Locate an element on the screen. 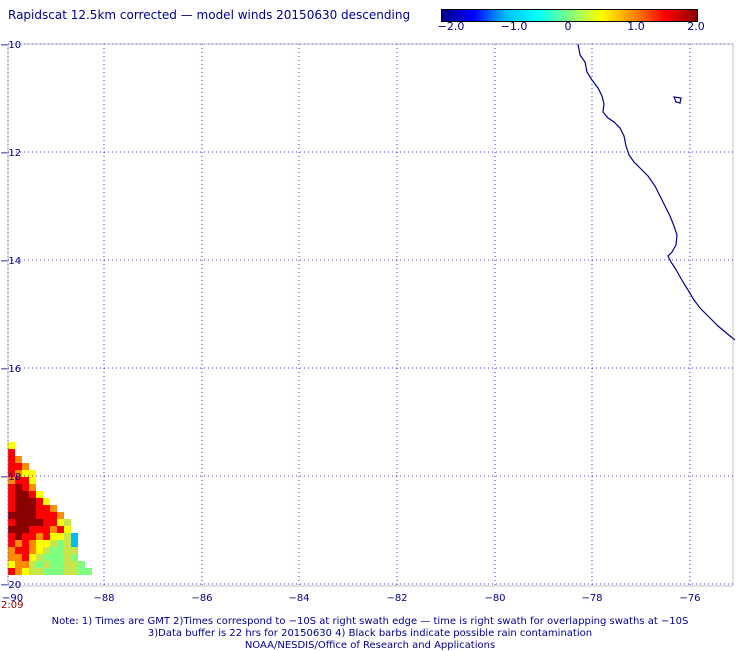 The width and height of the screenshot is (740, 651). latitude-label: −18 is located at coordinates (10, 477).